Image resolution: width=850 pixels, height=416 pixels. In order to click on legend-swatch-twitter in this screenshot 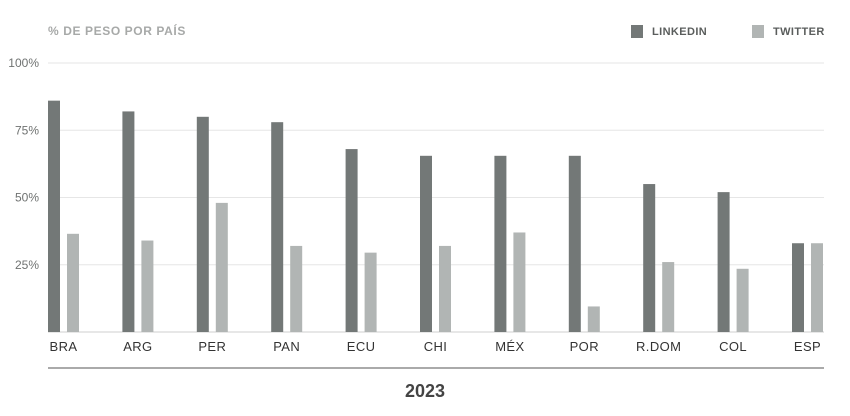, I will do `click(758, 31)`.